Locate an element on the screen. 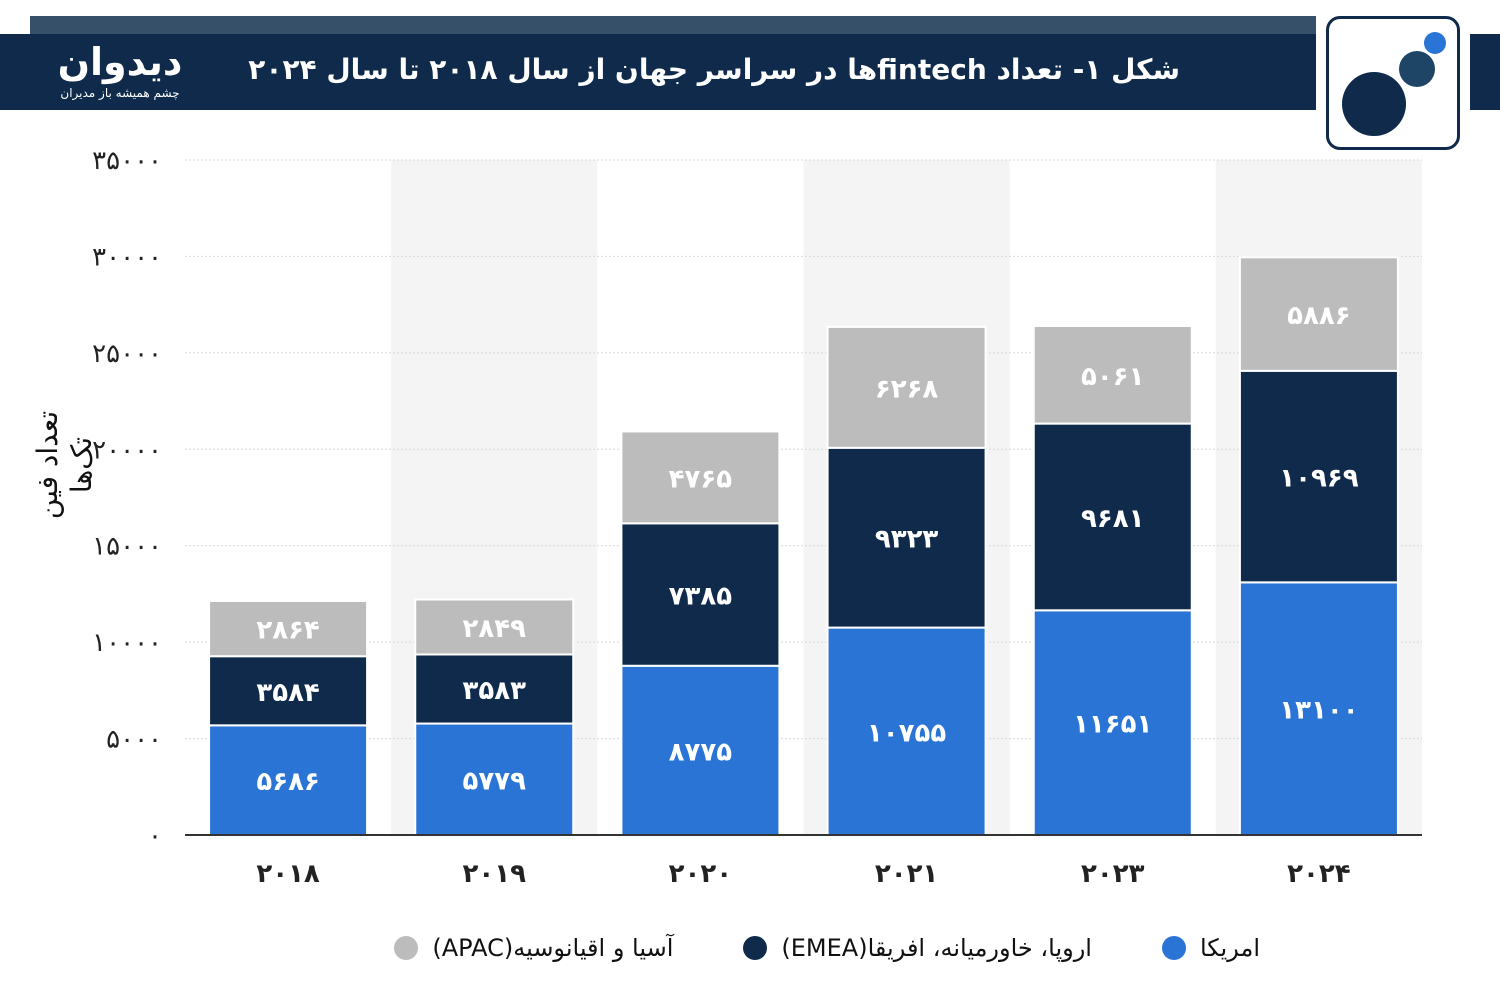  y-tick-label: ۵۰۰۰ is located at coordinates (134, 740).